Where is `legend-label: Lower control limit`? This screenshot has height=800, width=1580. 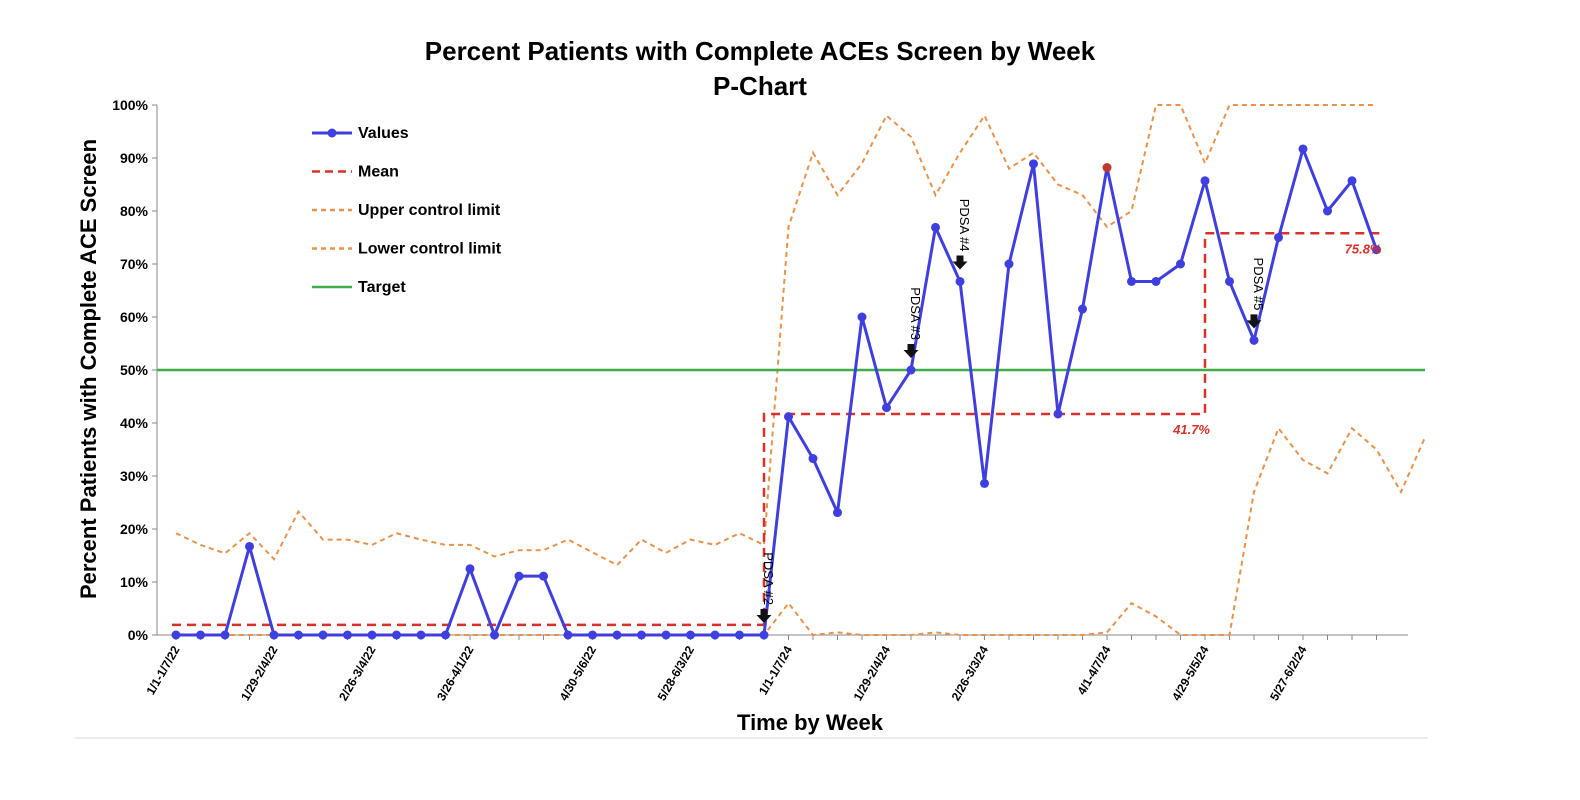
legend-label: Lower control limit is located at coordinates (430, 249).